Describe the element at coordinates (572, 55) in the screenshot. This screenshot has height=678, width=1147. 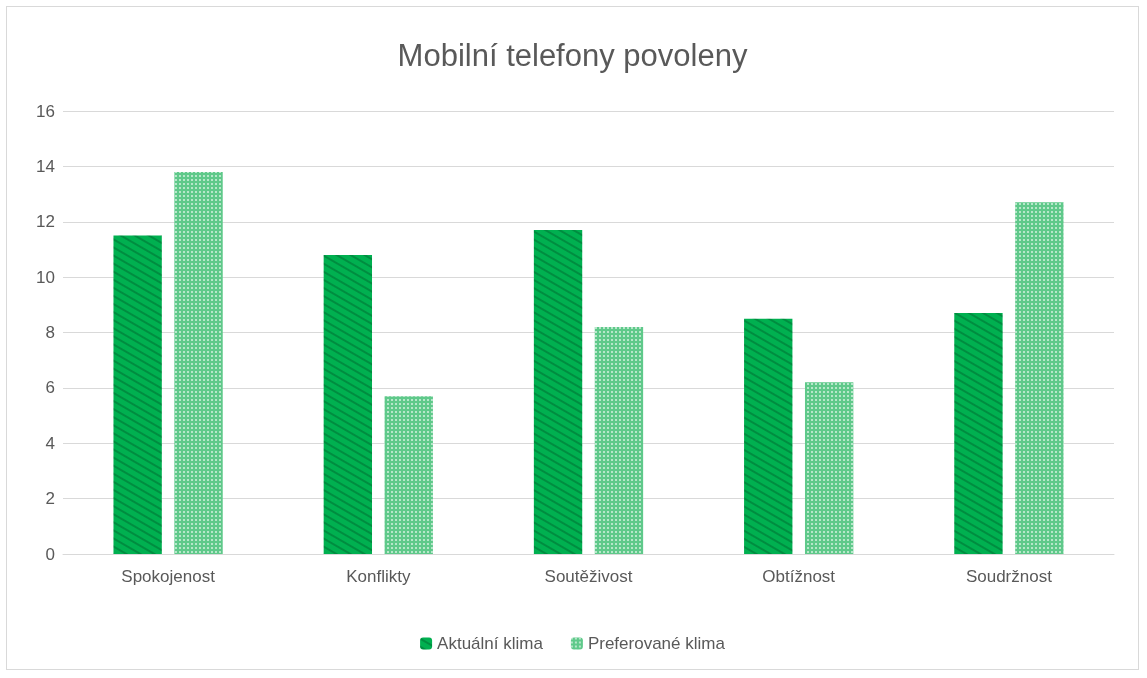
I see `chart-title: Mobilní telefony povoleny` at that location.